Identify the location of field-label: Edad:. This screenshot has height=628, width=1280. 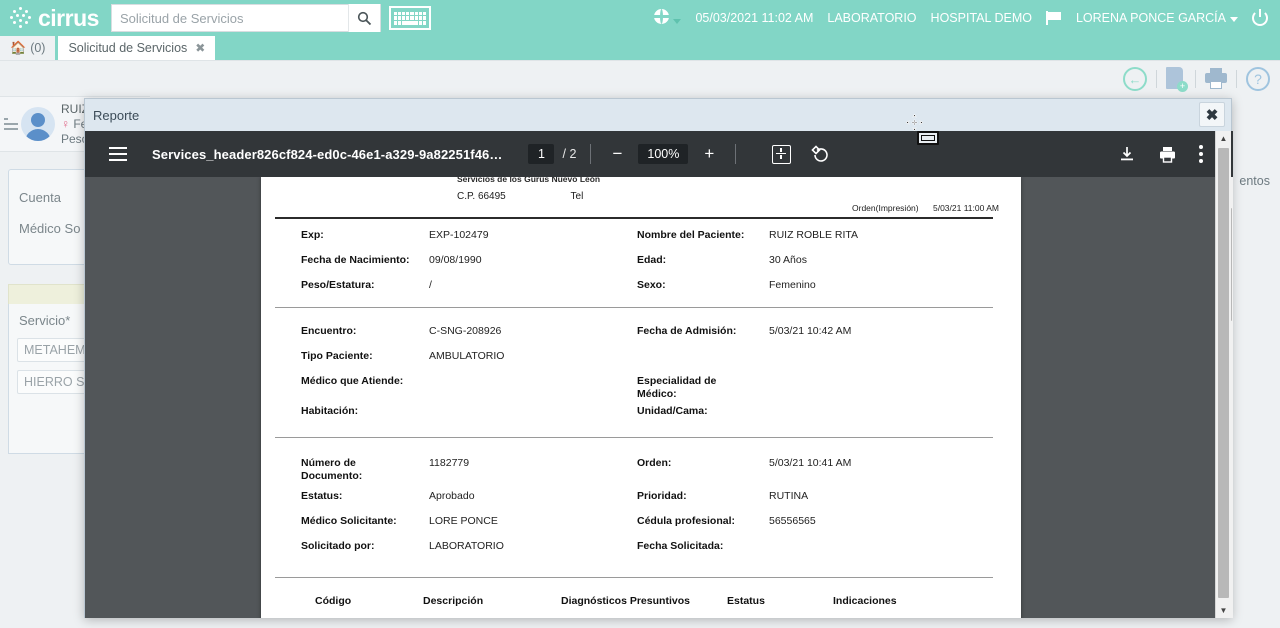
(652, 260).